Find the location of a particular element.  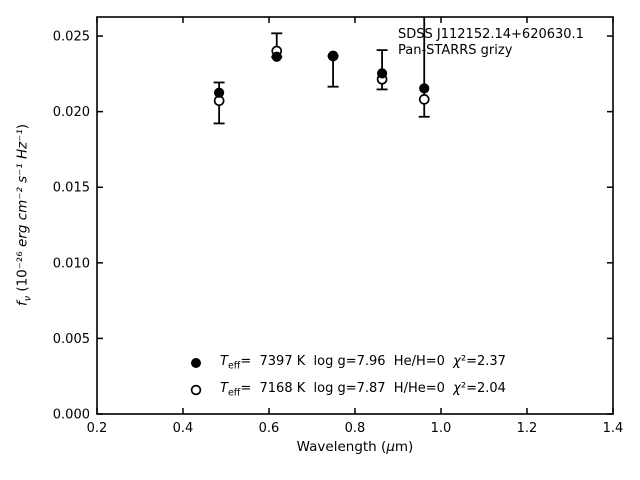

x-tick-label: 1.4 is located at coordinates (613, 428).